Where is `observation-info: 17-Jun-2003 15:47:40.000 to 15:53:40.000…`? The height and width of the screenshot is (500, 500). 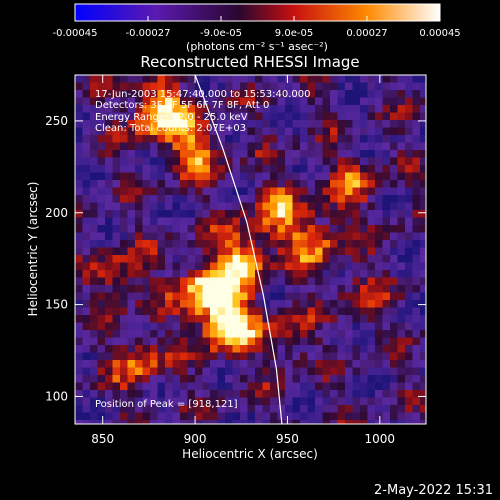
observation-info: 17-Jun-2003 15:47:40.000 to 15:53:40.000… is located at coordinates (203, 111).